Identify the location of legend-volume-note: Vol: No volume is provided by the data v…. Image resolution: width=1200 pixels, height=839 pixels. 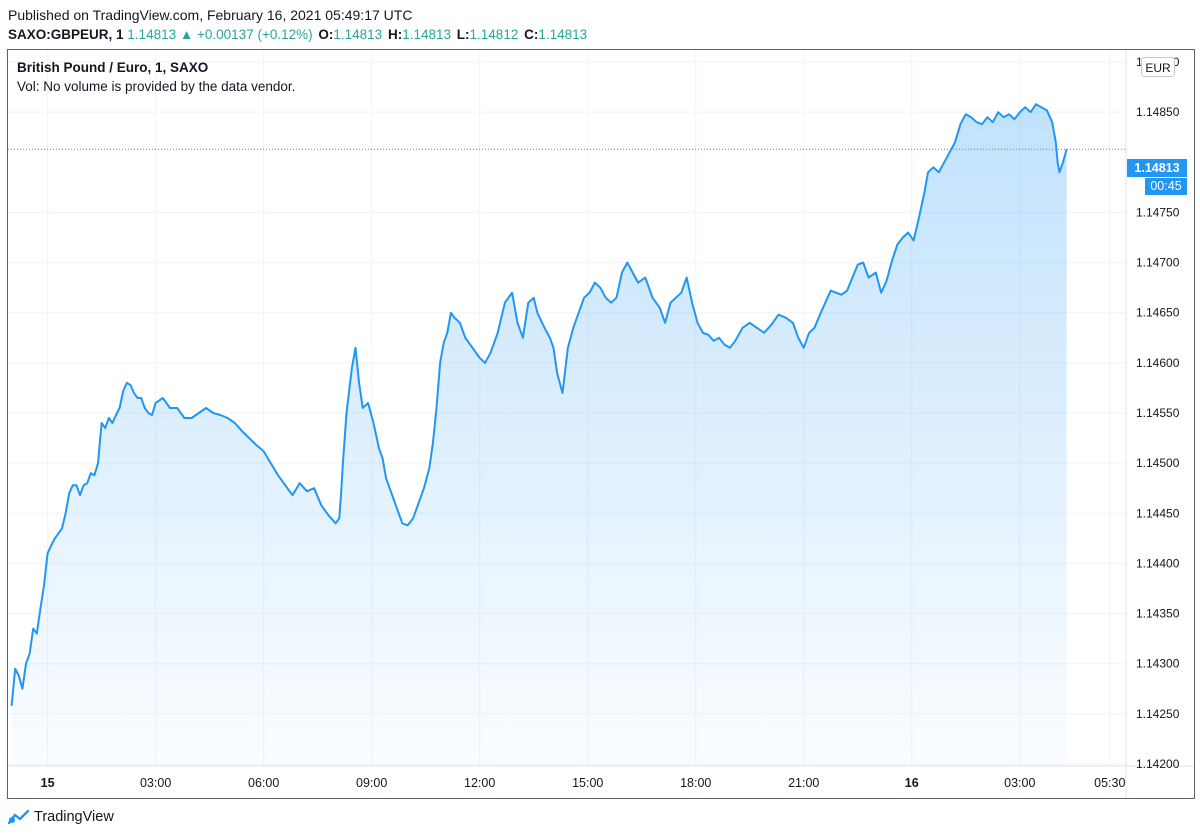
(156, 86).